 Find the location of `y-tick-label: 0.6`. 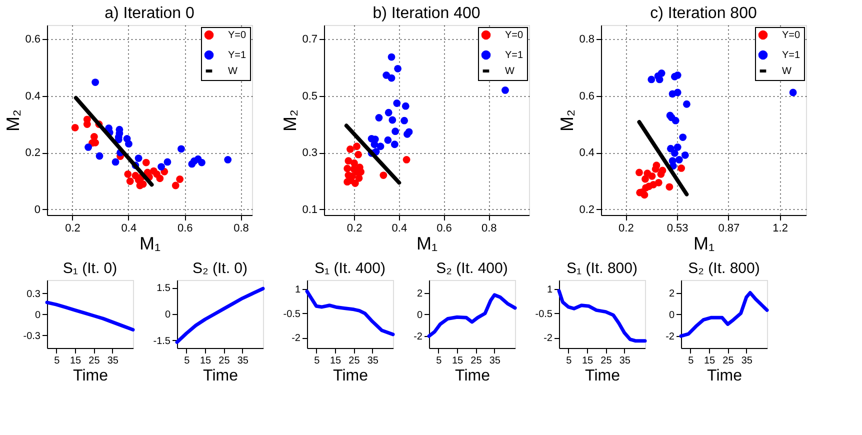

y-tick-label: 0.6 is located at coordinates (586, 96).